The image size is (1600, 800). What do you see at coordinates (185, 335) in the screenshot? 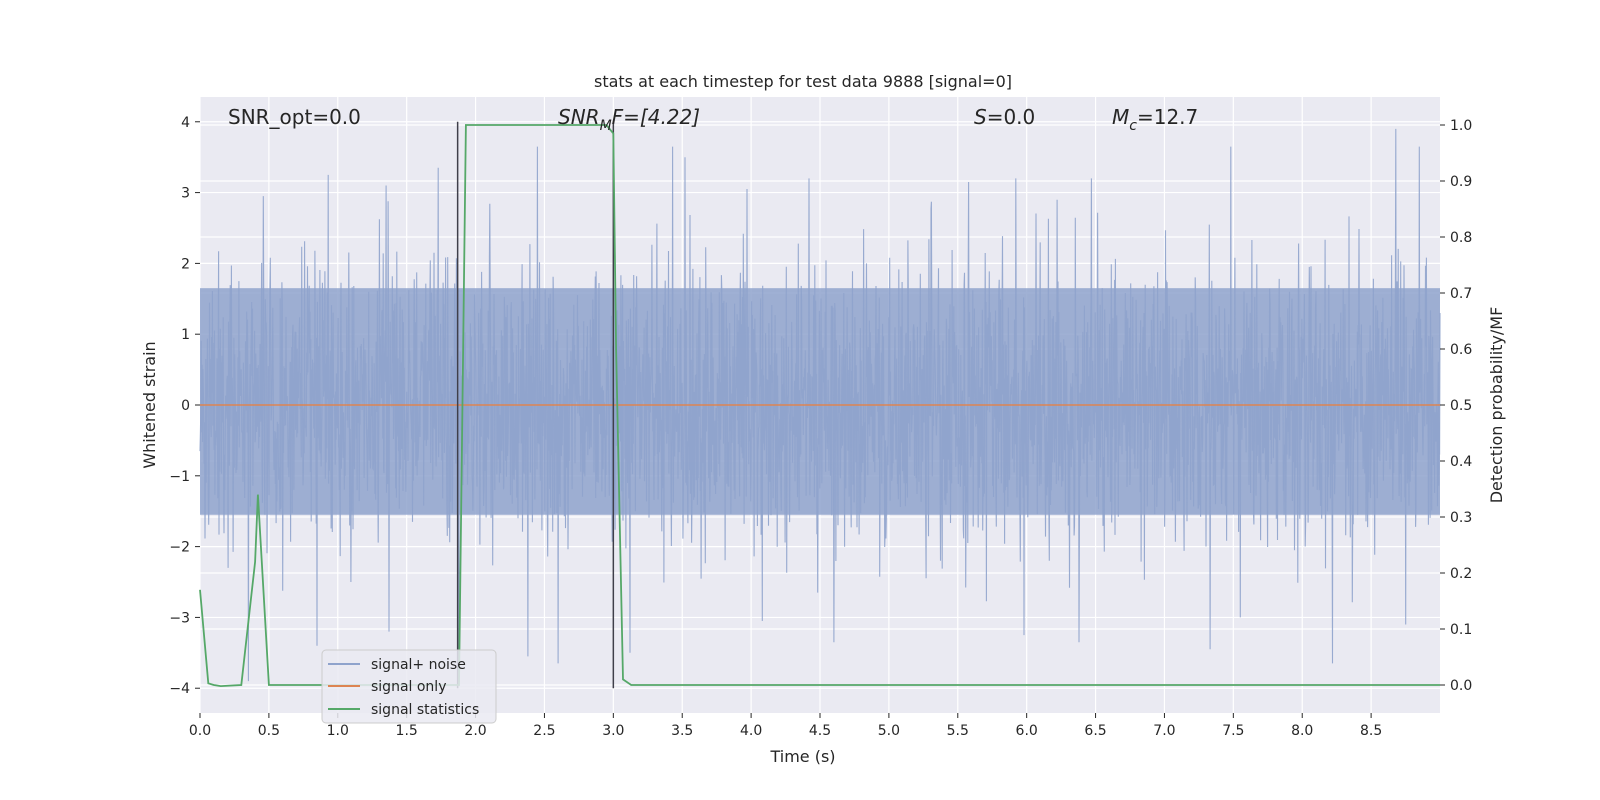
I see `y-tick-label: 1` at bounding box center [185, 335].